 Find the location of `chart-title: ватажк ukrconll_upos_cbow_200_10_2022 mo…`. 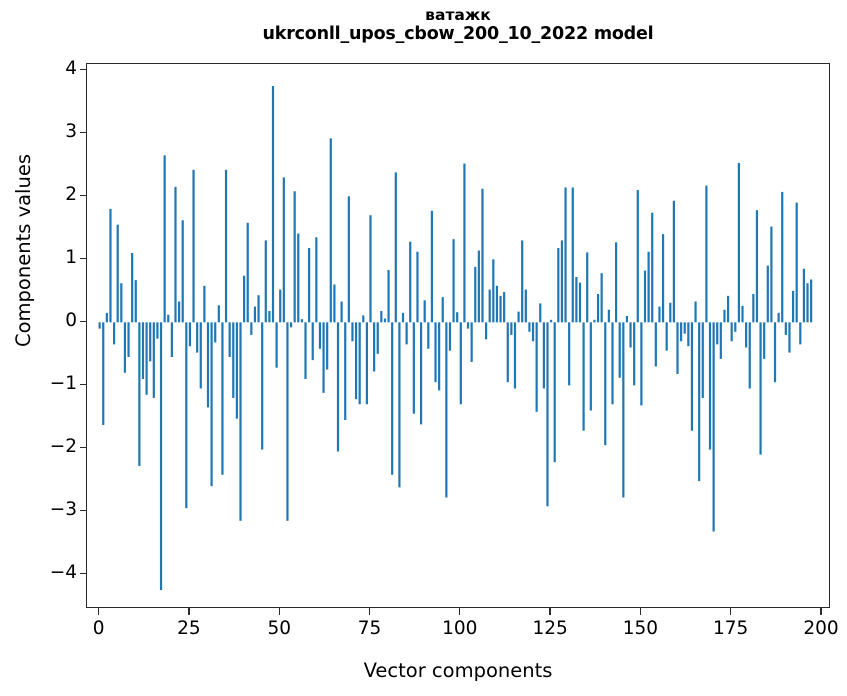

chart-title: ватажк ukrconll_upos_cbow_200_10_2022 mo… is located at coordinates (458, 25).